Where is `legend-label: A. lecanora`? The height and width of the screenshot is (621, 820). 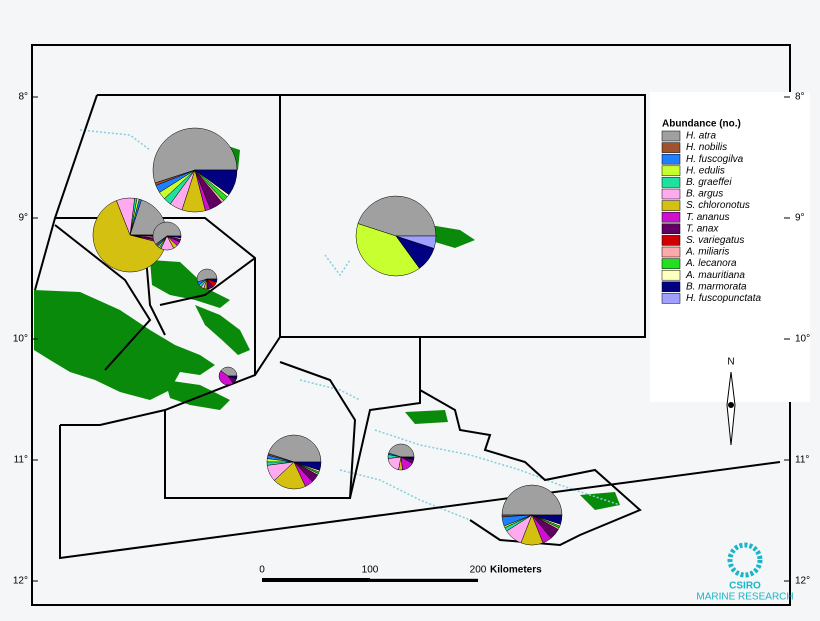
legend-label: A. lecanora is located at coordinates (711, 263).